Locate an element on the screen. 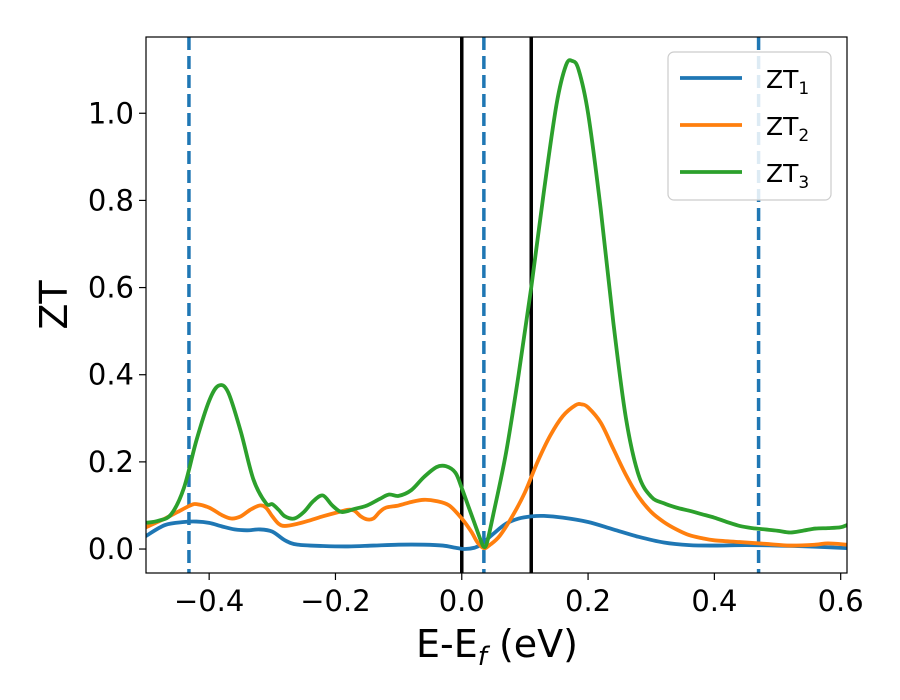 The width and height of the screenshot is (900, 700). x-axis-label-unit: (eV) is located at coordinates (532, 644).